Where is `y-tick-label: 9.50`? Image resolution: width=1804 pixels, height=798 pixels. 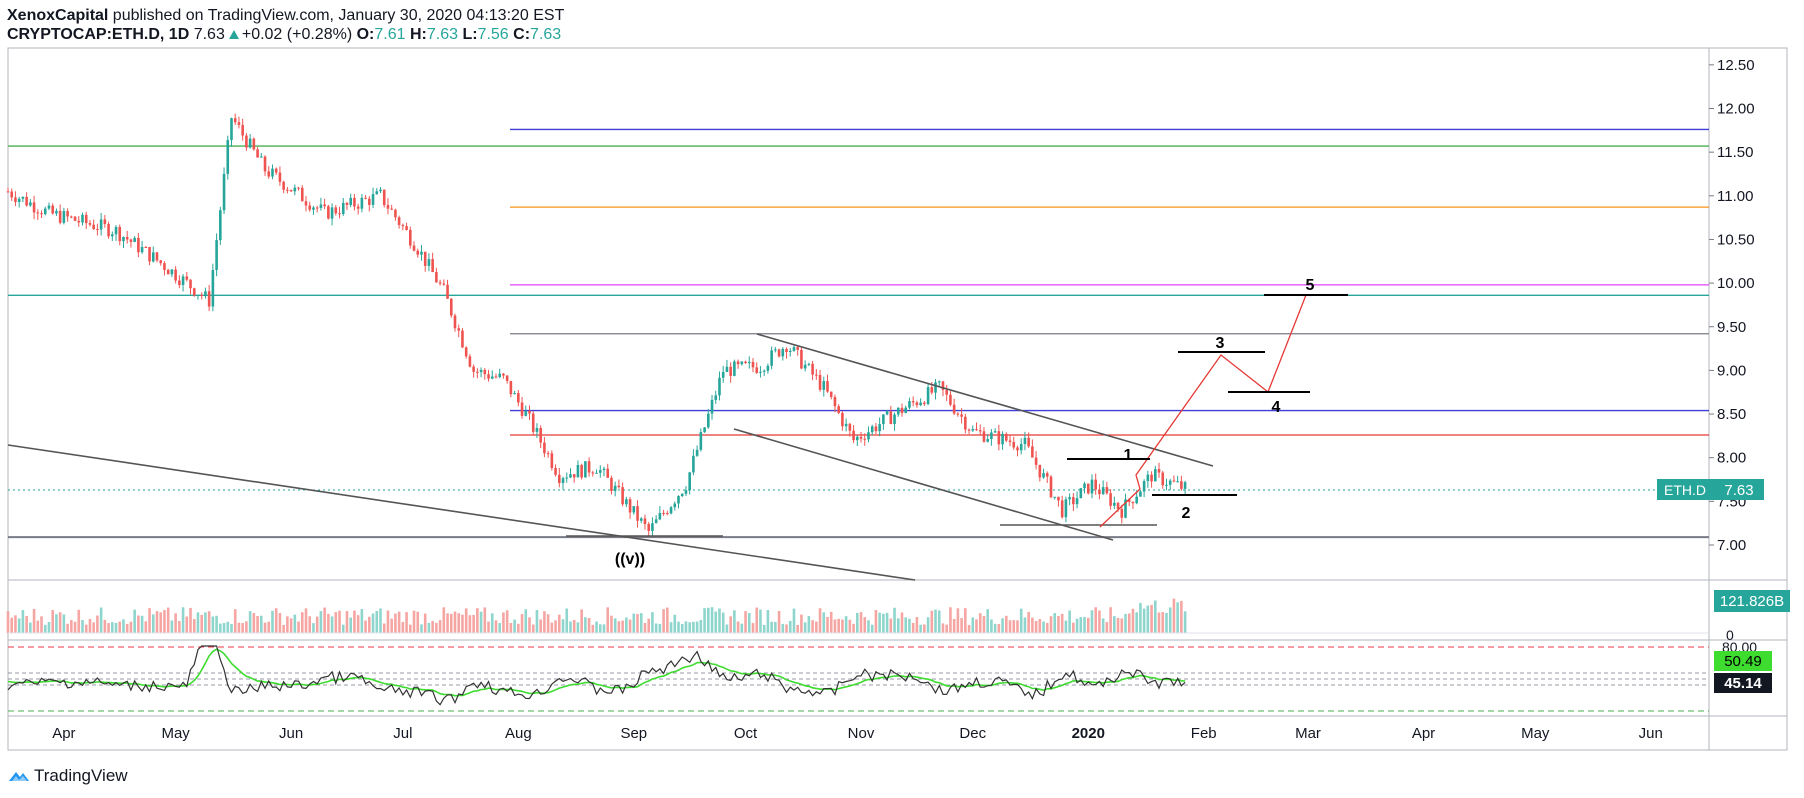
y-tick-label: 9.50 is located at coordinates (1731, 327).